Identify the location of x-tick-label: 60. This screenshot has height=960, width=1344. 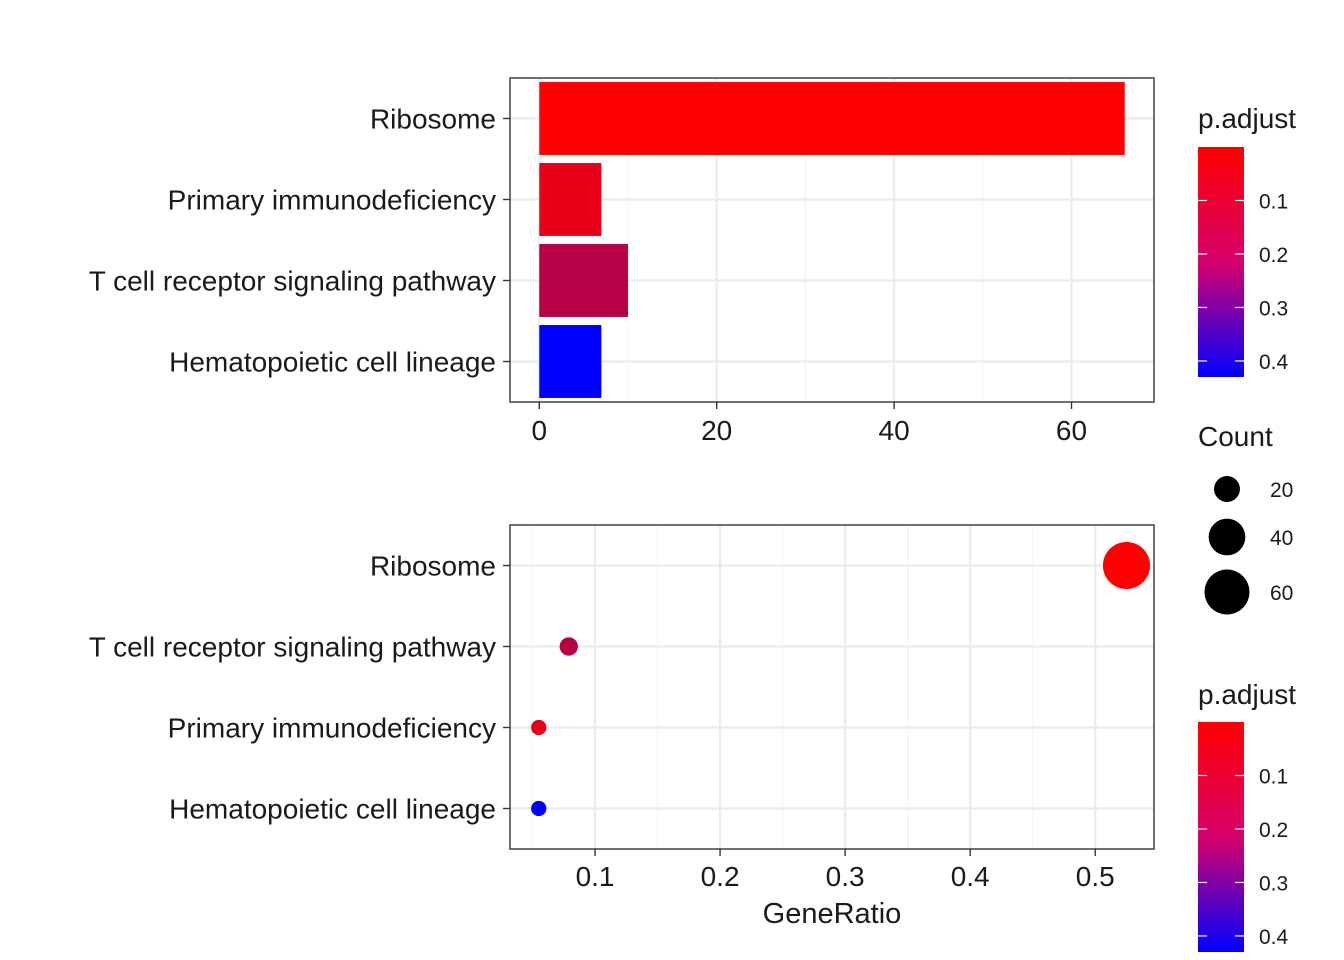
(1071, 430).